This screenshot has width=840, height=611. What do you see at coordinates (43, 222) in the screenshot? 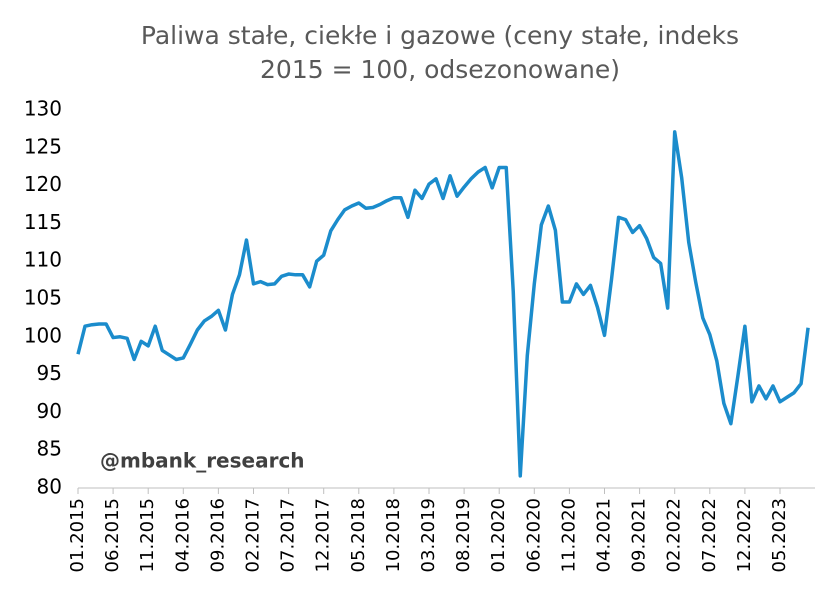
I see `y-tick-label: 115` at bounding box center [43, 222].